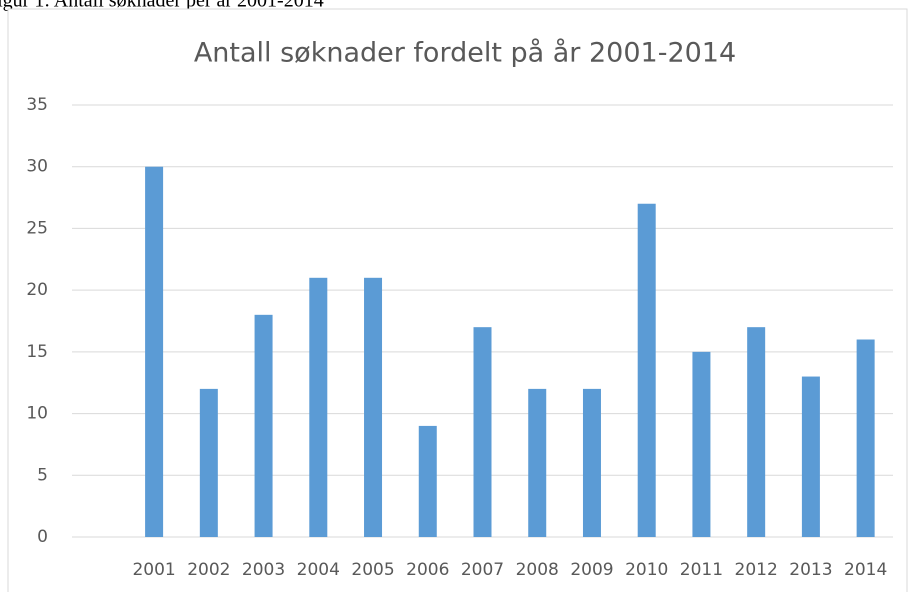 The height and width of the screenshot is (592, 909). What do you see at coordinates (263, 570) in the screenshot?
I see `x-tick-label: 2003` at bounding box center [263, 570].